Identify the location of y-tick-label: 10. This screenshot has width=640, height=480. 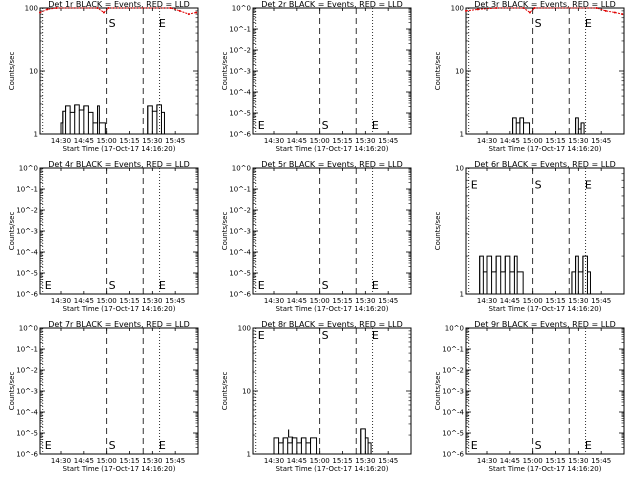
(33, 72).